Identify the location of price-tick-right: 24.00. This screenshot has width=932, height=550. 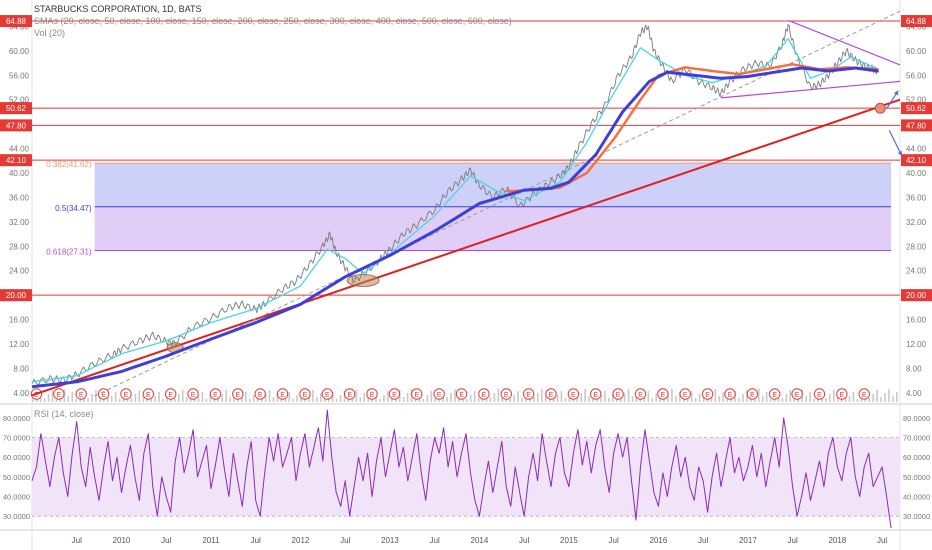
(916, 271).